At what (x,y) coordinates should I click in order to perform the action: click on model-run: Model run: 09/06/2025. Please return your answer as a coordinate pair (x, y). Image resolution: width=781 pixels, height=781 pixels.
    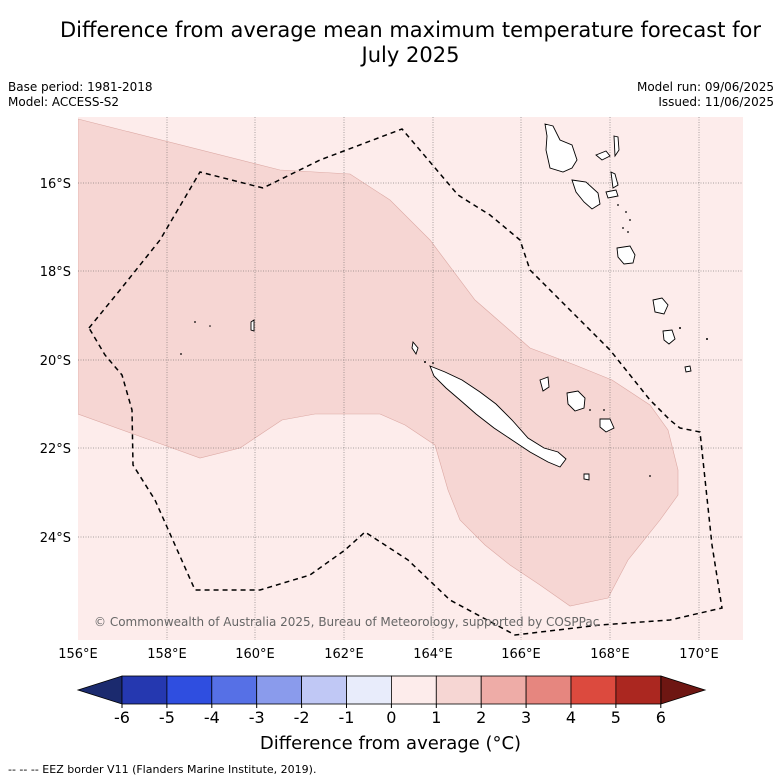
    Looking at the image, I should click on (705, 87).